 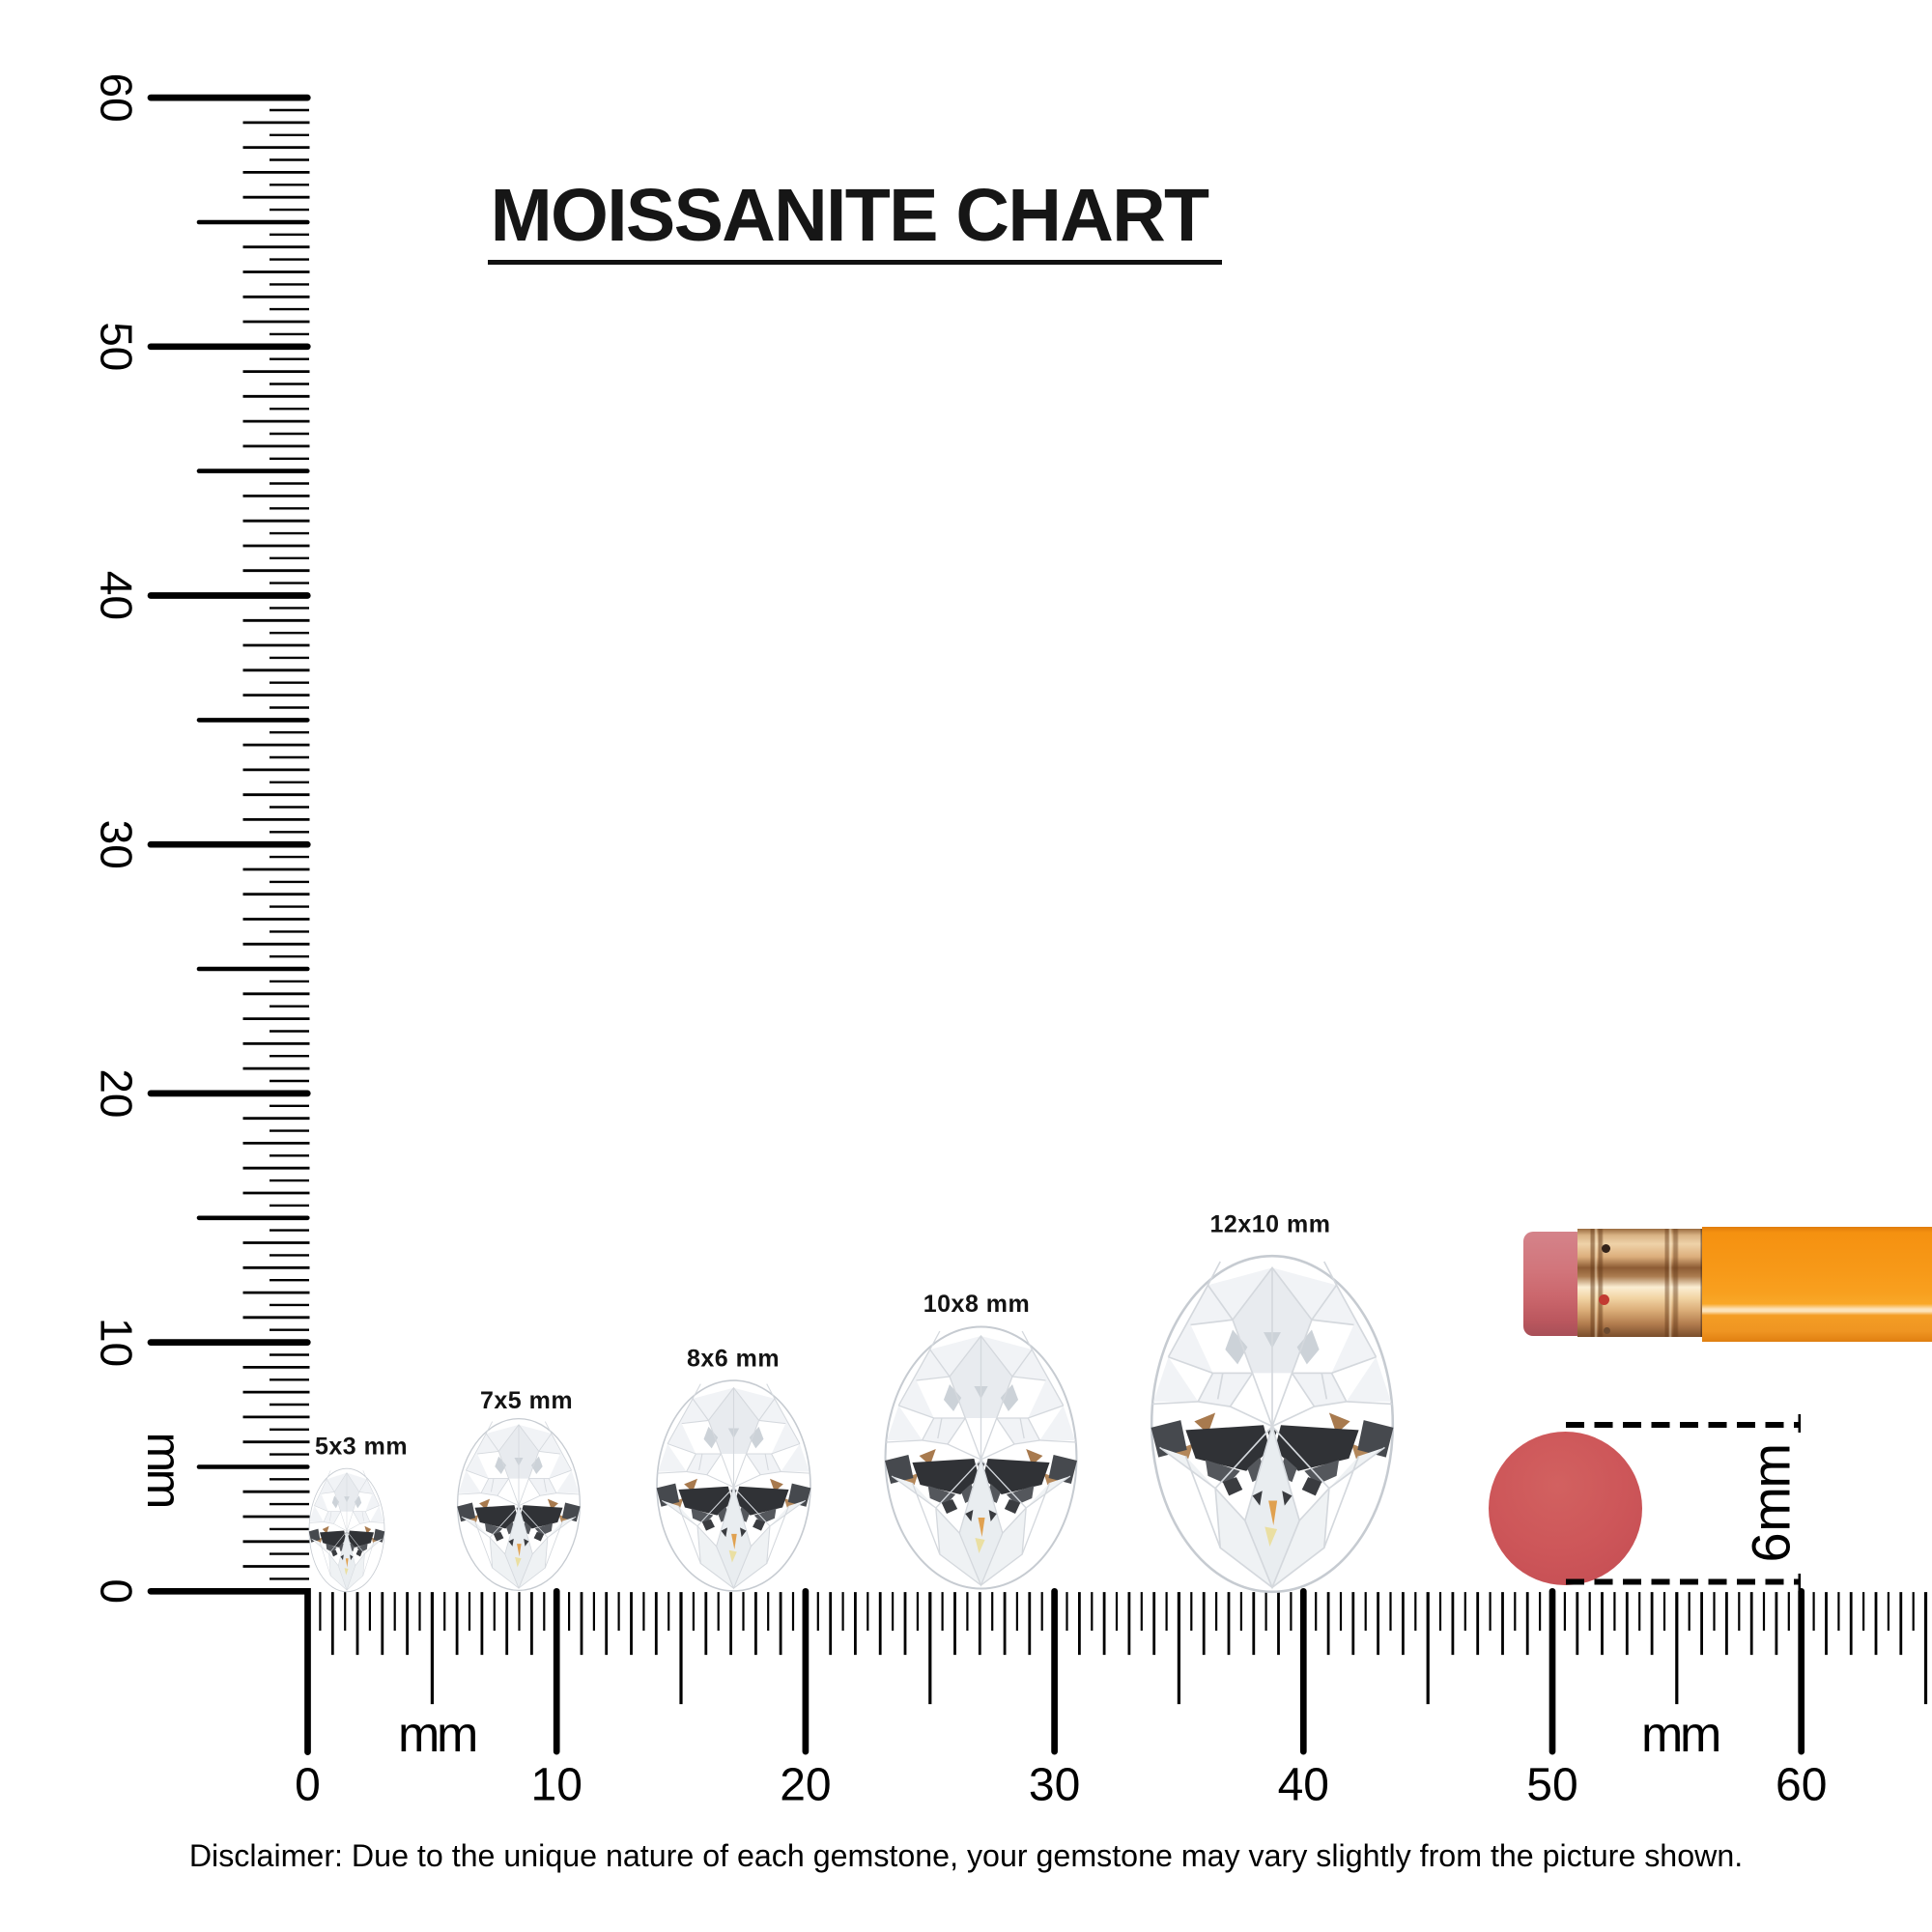 I want to click on svg-text: 10x8 mm, so click(x=977, y=1304).